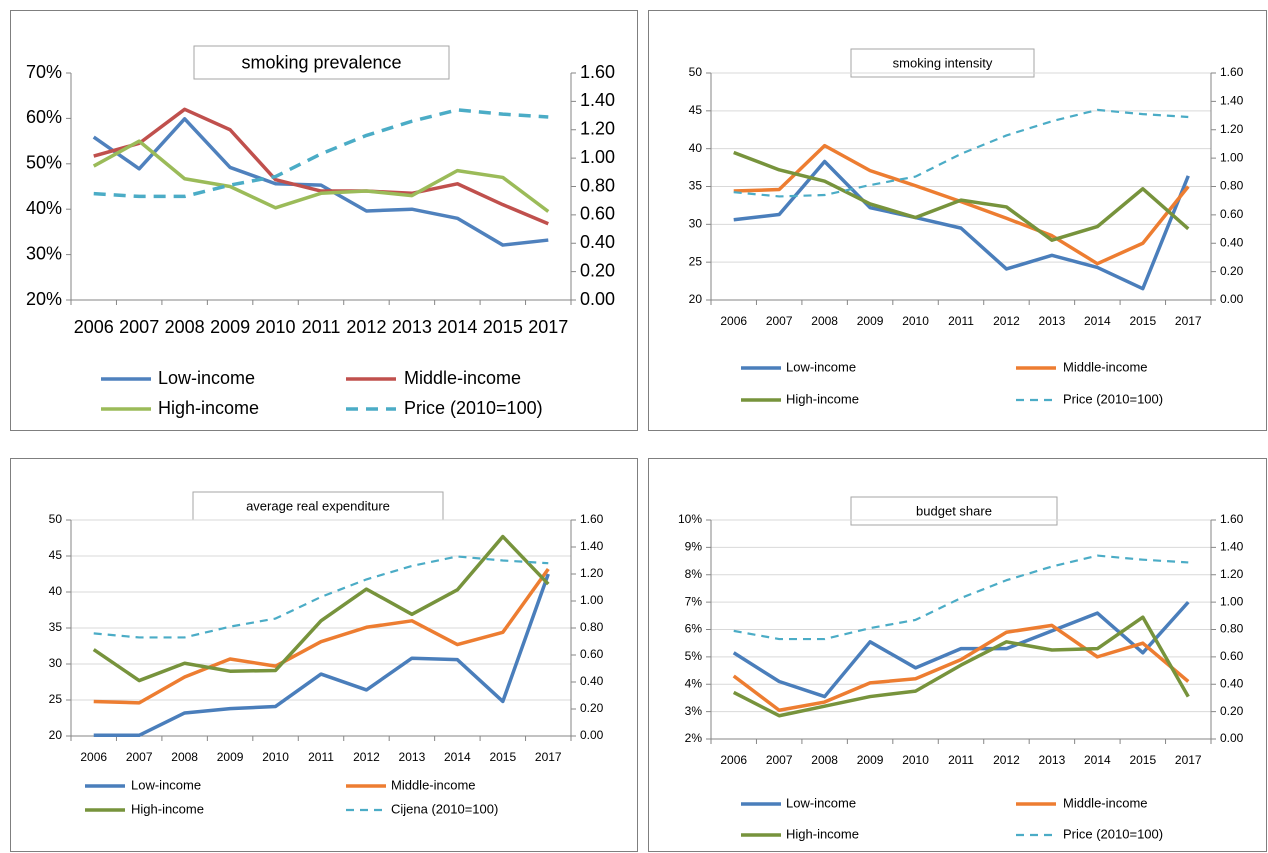 The width and height of the screenshot is (1268, 853). I want to click on legend-label: Middle-income, so click(1105, 802).